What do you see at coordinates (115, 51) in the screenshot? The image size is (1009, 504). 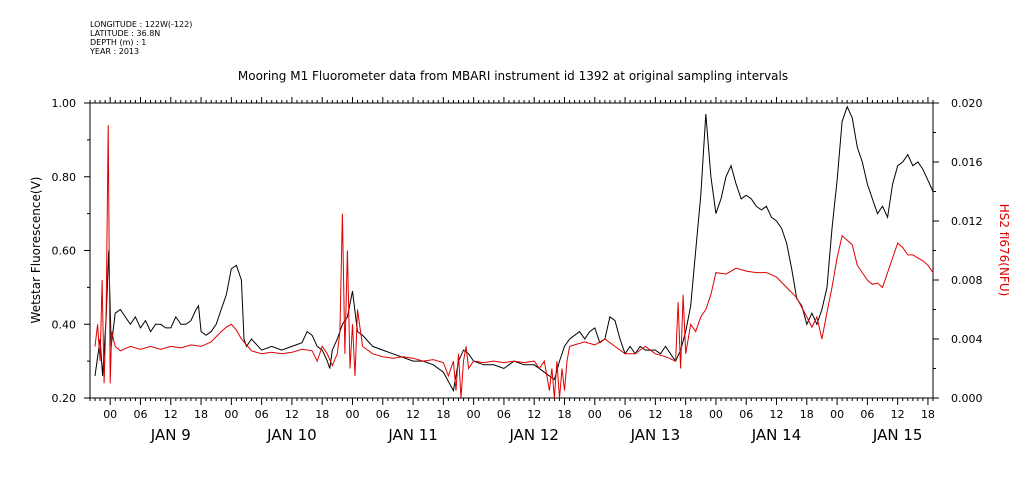 I see `metadata-year: YEAR : 2013` at bounding box center [115, 51].